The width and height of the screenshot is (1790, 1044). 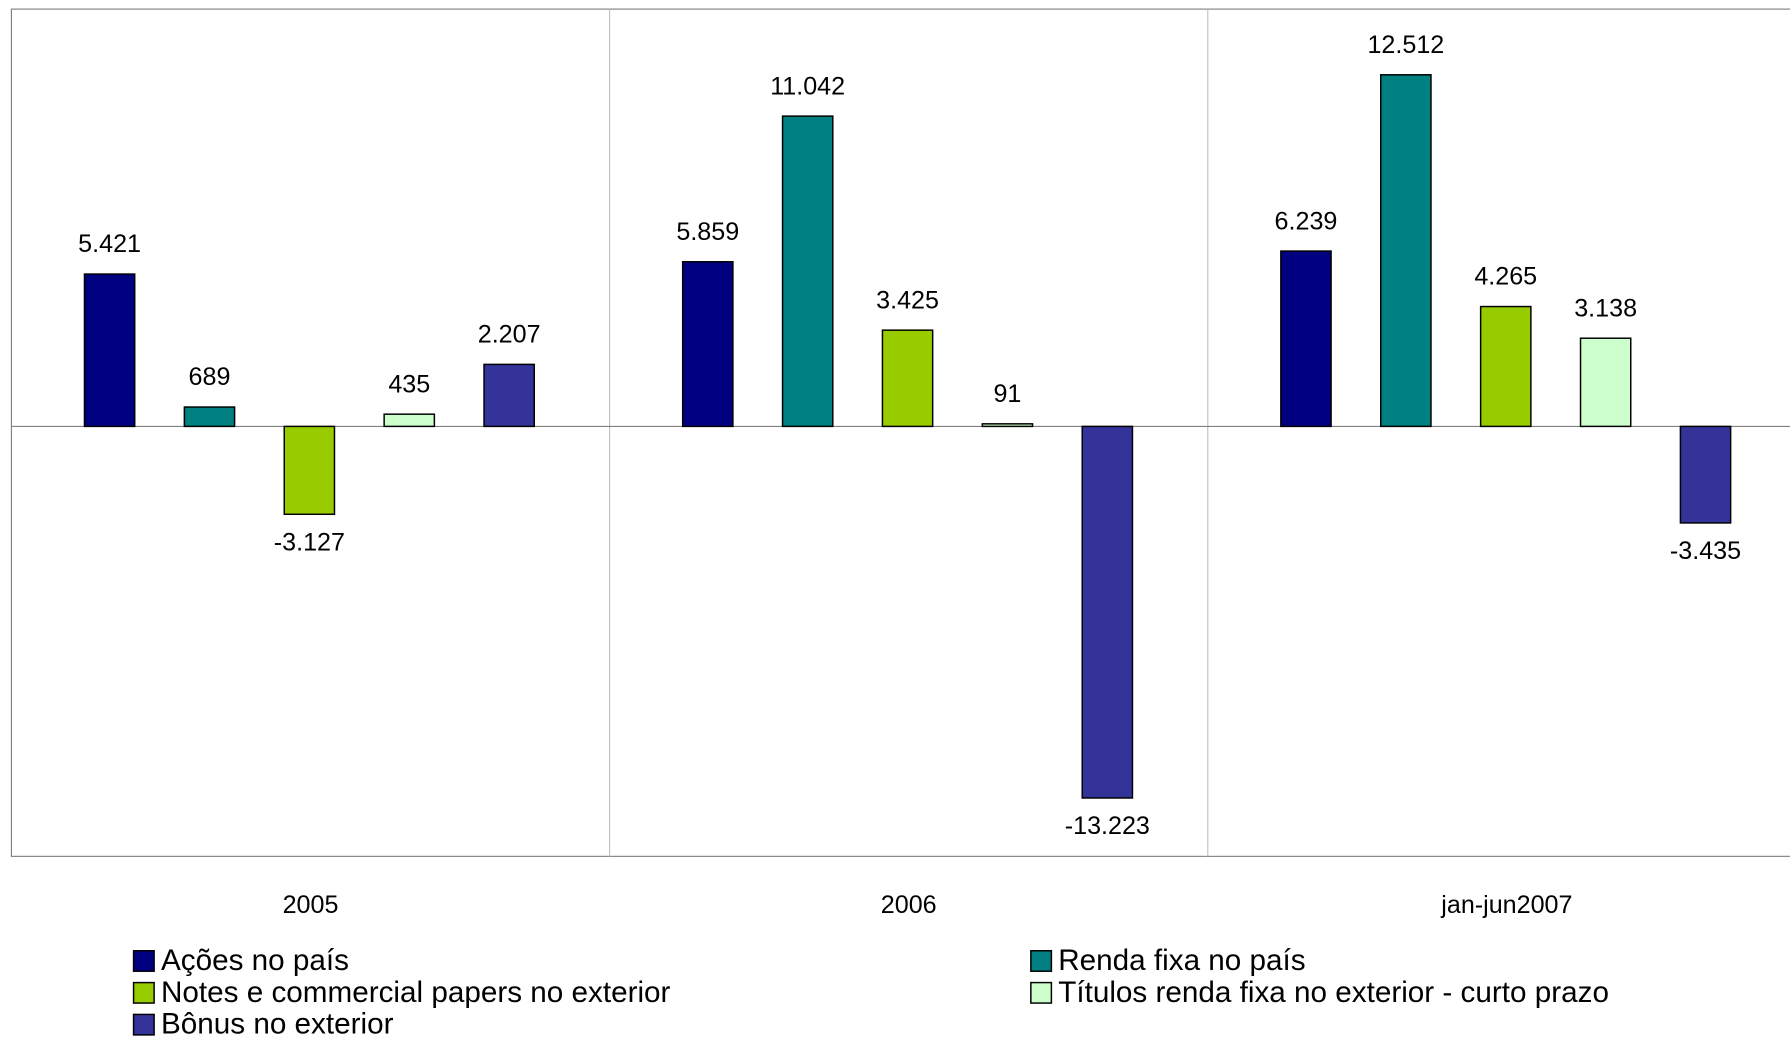 What do you see at coordinates (1705, 551) in the screenshot?
I see `data-label: -3.435` at bounding box center [1705, 551].